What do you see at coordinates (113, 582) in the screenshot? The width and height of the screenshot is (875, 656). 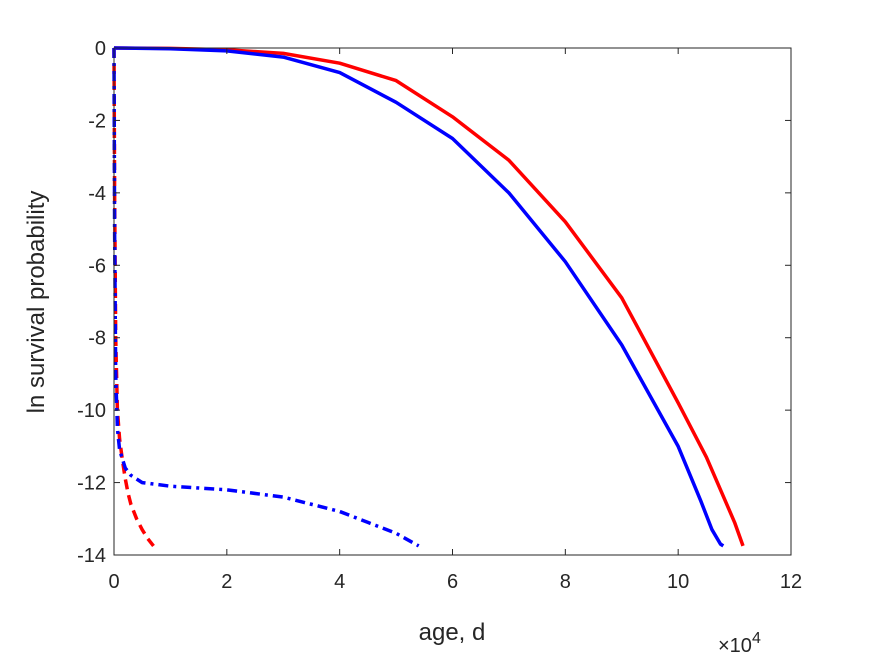 I see `x-tick-label: 0` at bounding box center [113, 582].